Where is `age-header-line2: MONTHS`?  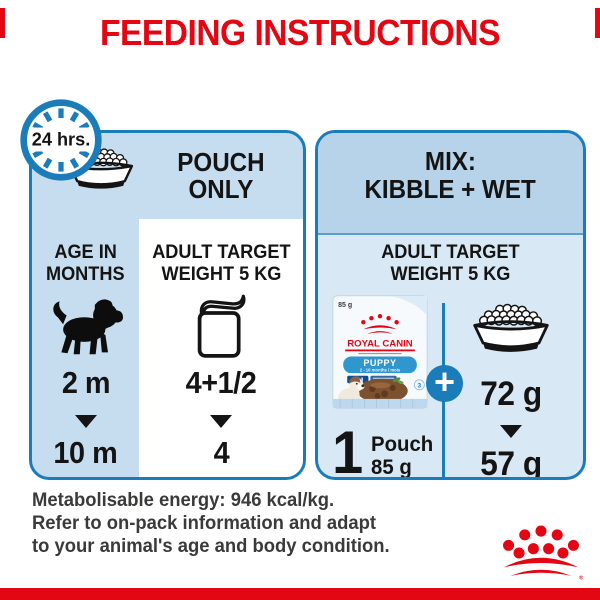
age-header-line2: MONTHS is located at coordinates (85, 274).